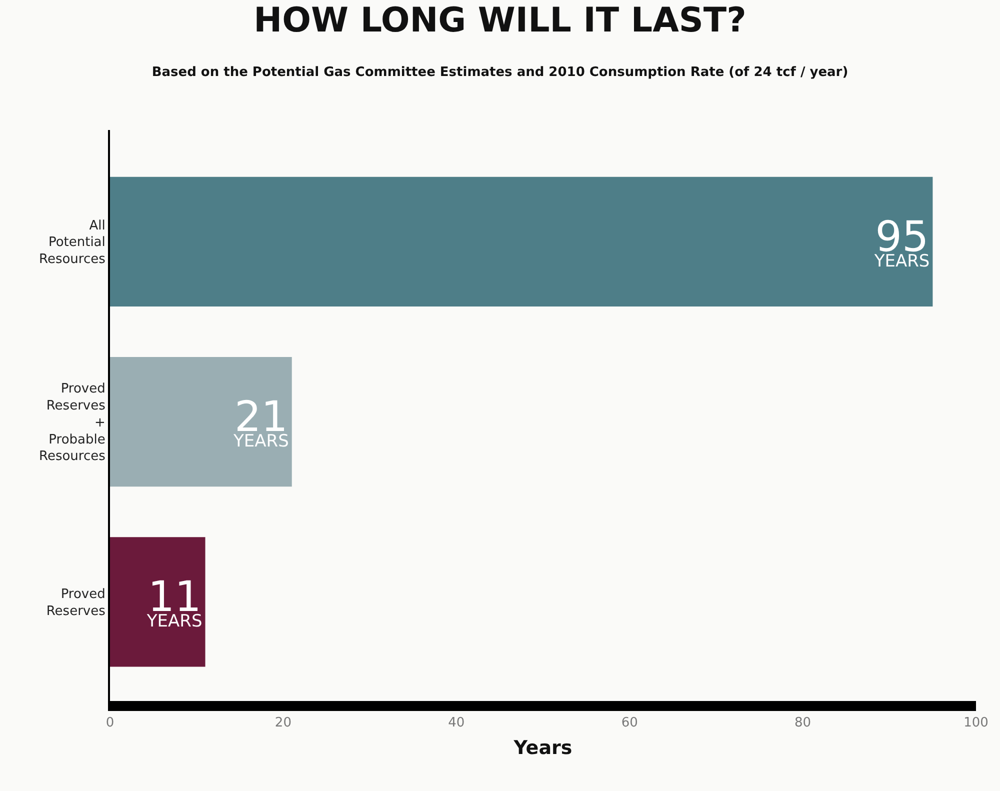  What do you see at coordinates (901, 242) in the screenshot?
I see `data-label: 95 YEARS` at bounding box center [901, 242].